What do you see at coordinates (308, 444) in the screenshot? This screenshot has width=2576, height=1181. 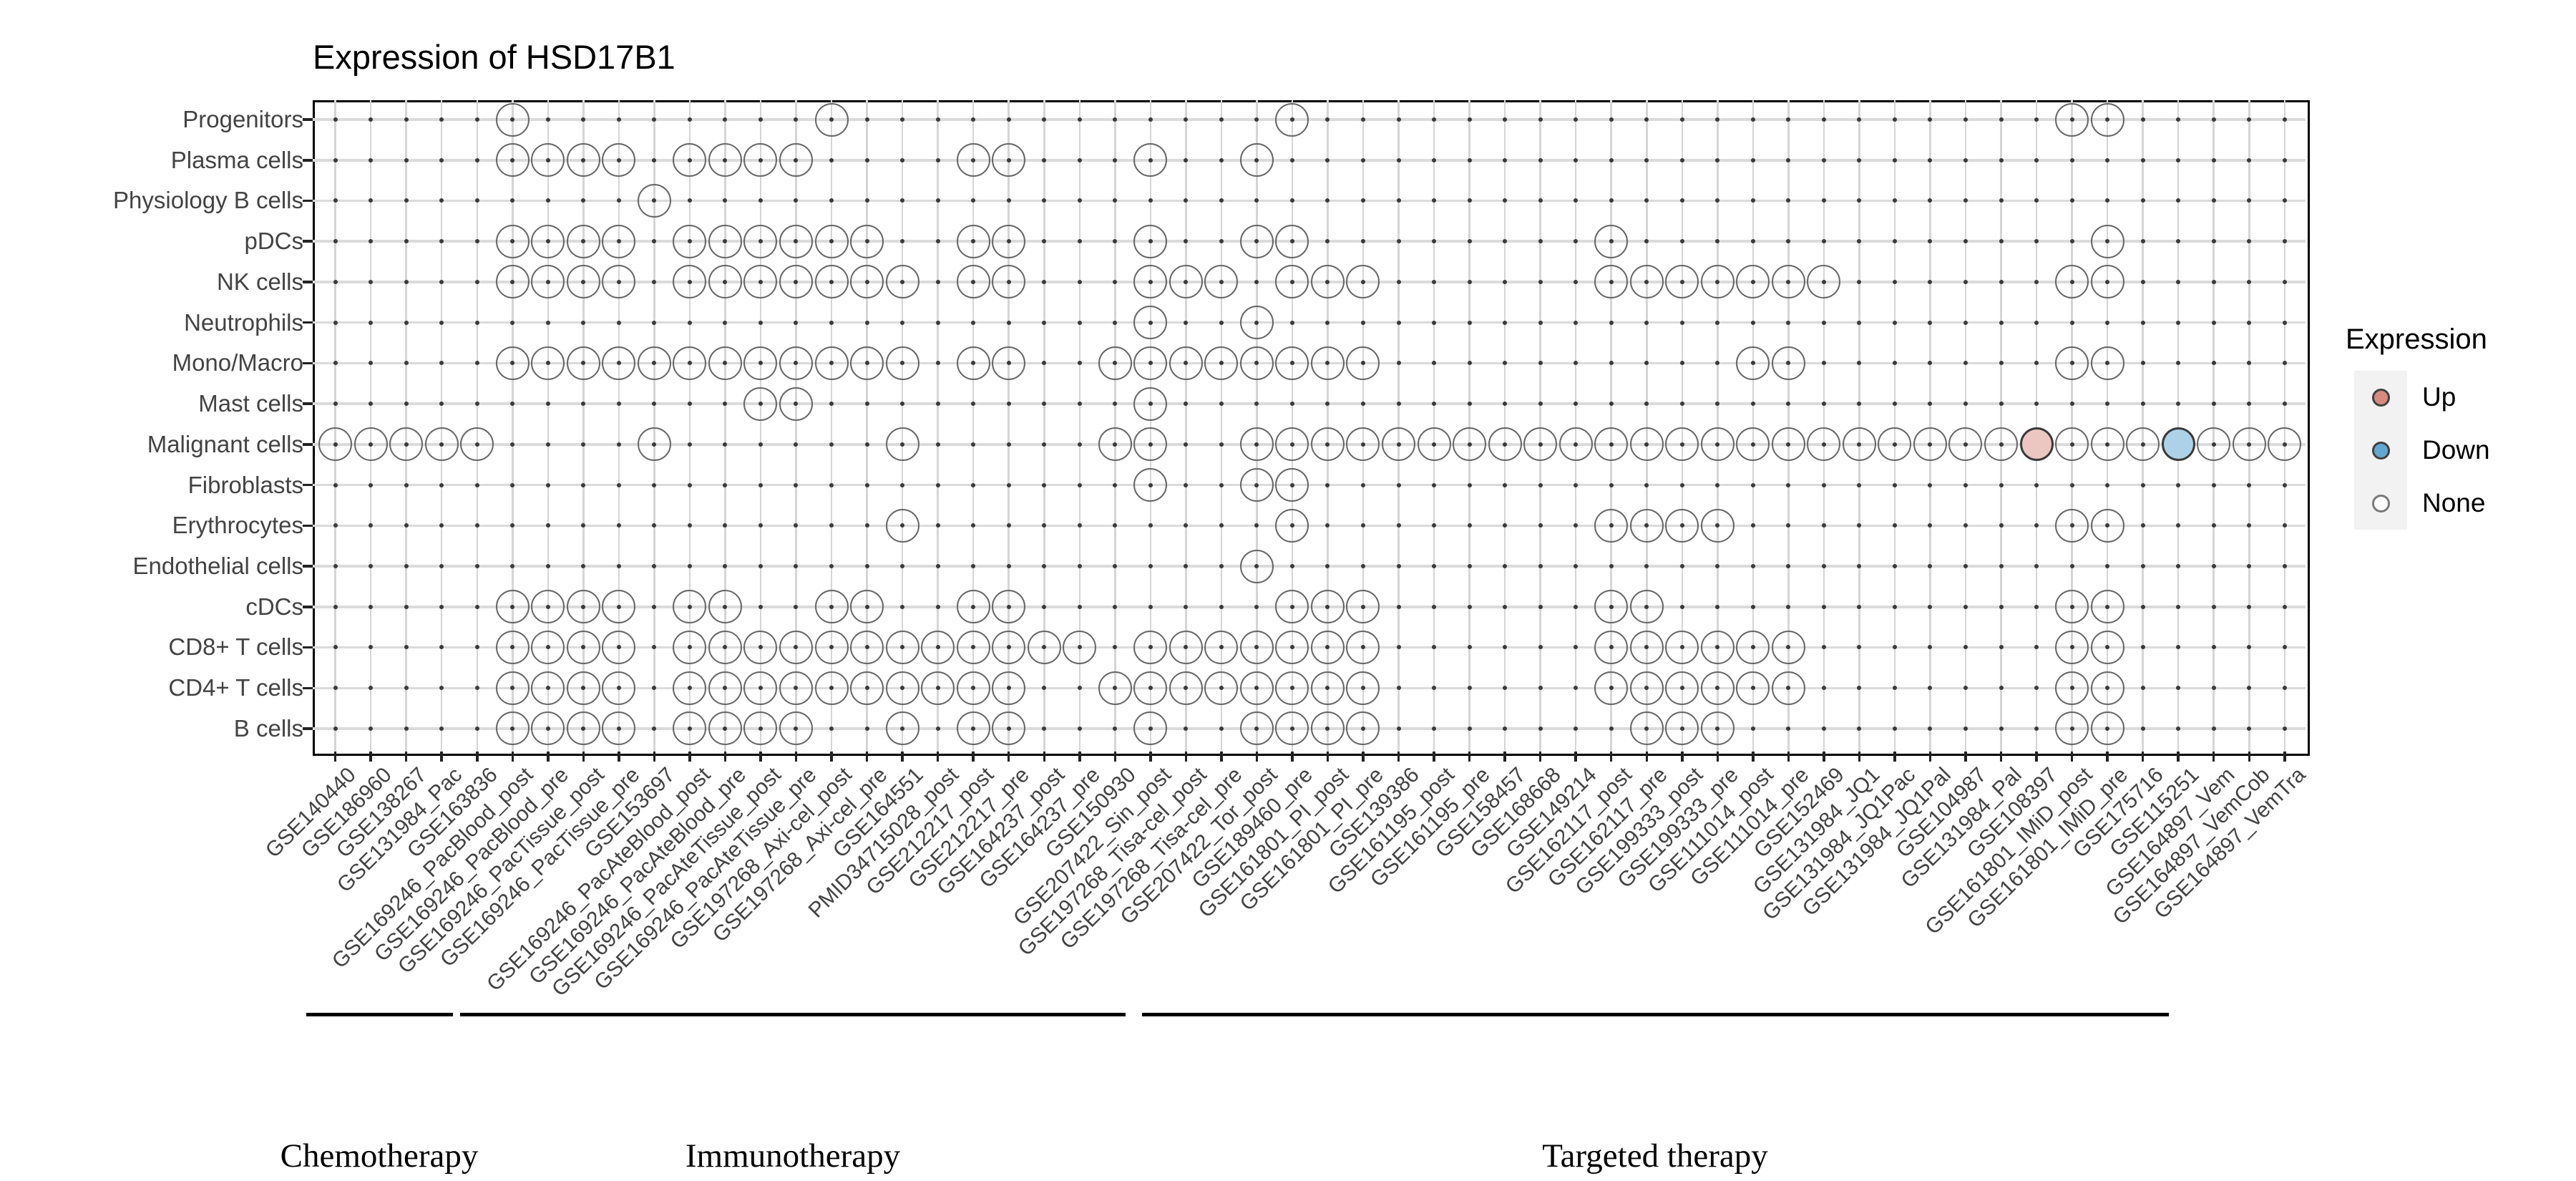 I see `y-axis-tick` at bounding box center [308, 444].